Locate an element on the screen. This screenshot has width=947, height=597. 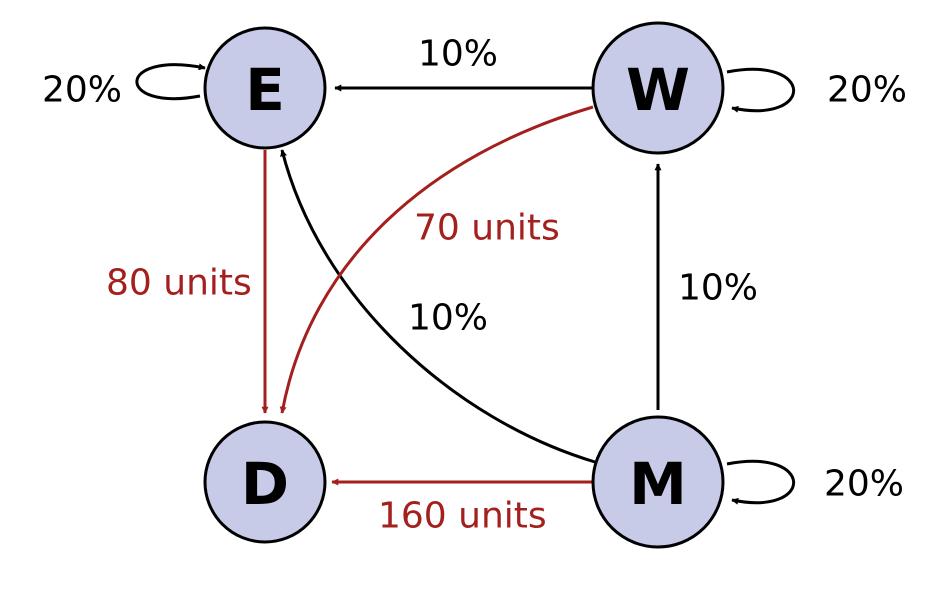
node-m-label: M is located at coordinates (658, 484).